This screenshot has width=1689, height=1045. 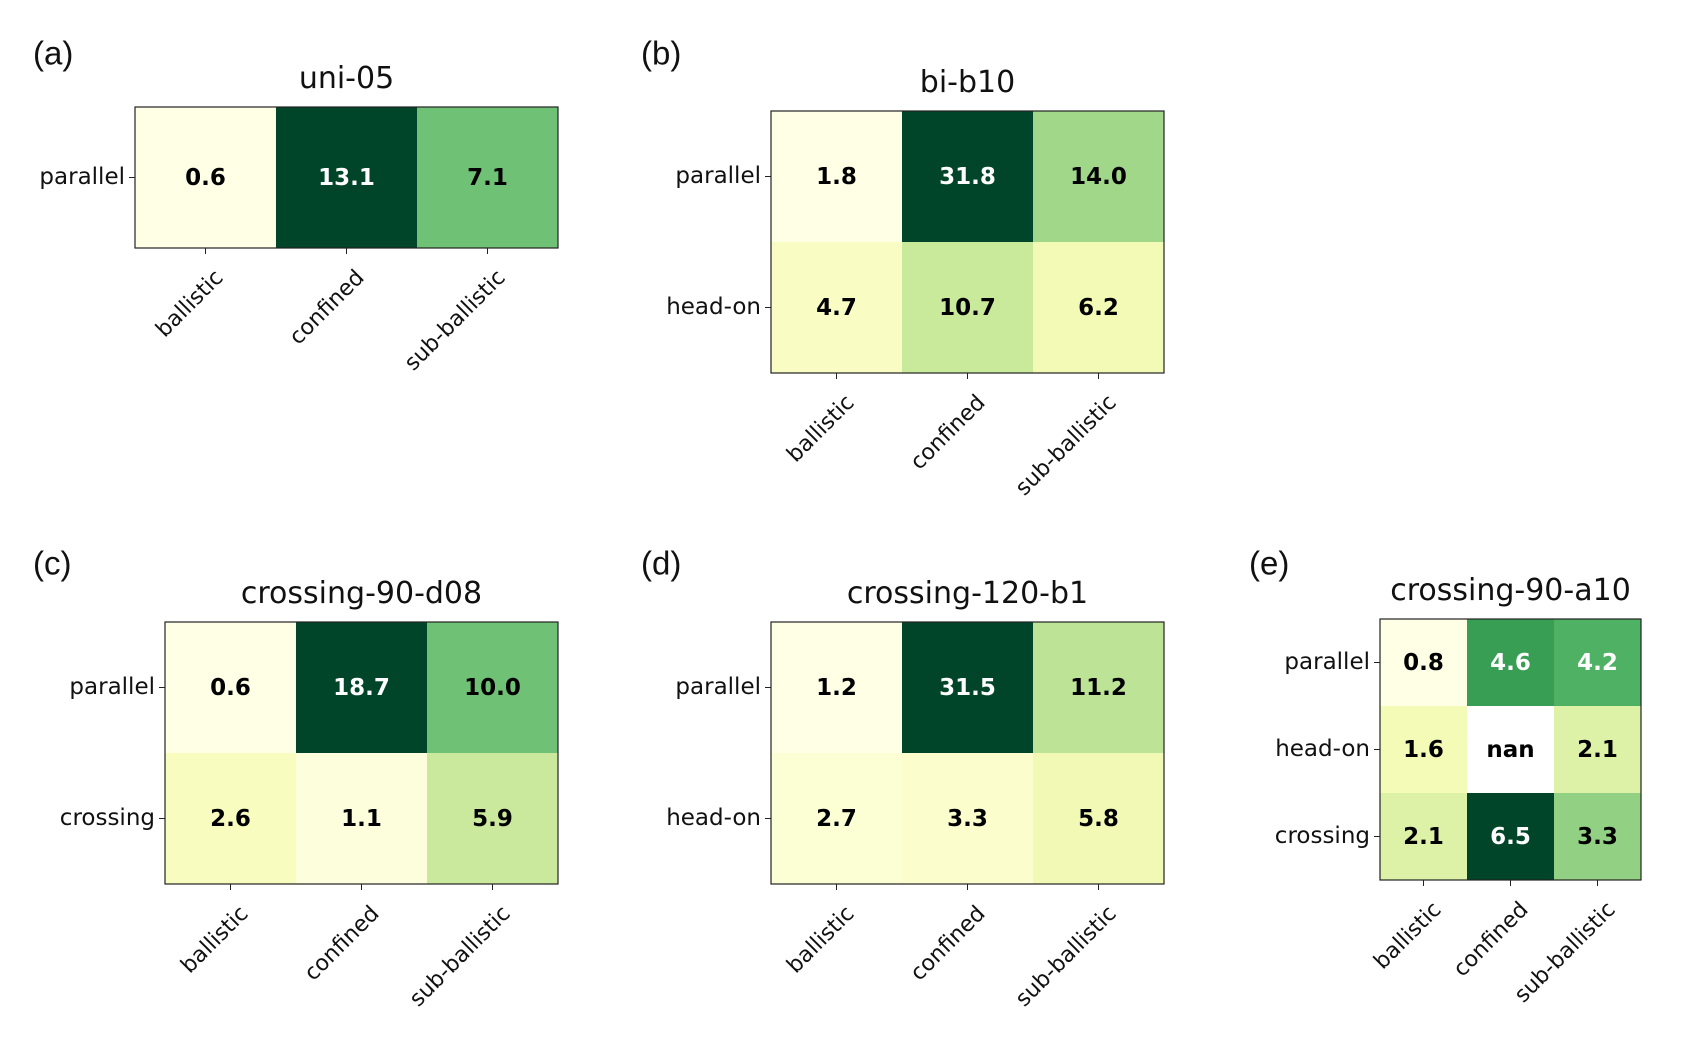 I want to click on panel-label: (d), so click(x=661, y=563).